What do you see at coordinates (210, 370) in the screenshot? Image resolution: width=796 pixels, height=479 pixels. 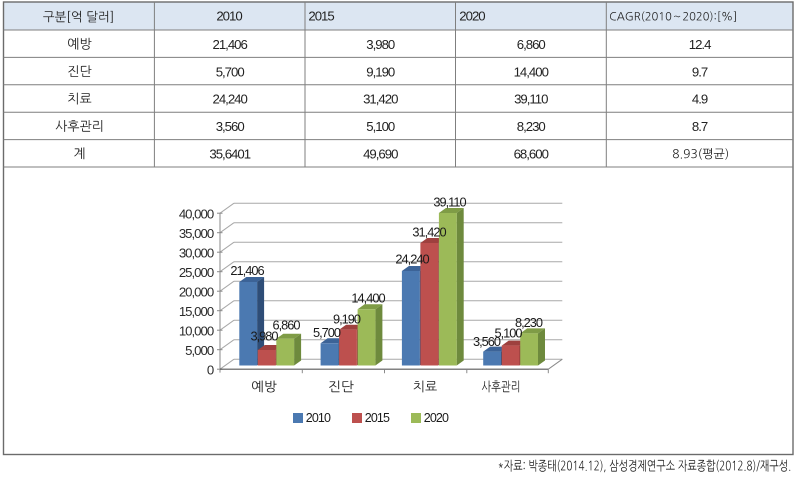 I see `svg-text: 0` at bounding box center [210, 370].